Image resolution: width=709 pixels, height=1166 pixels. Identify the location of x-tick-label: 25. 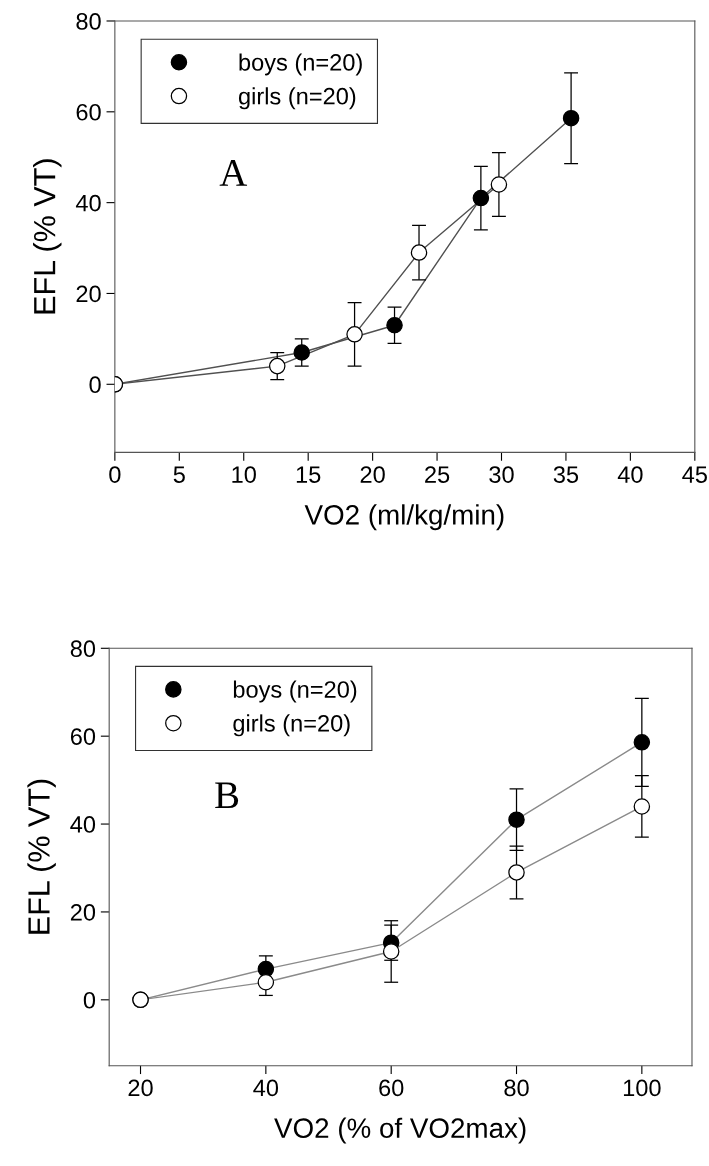
(437, 474).